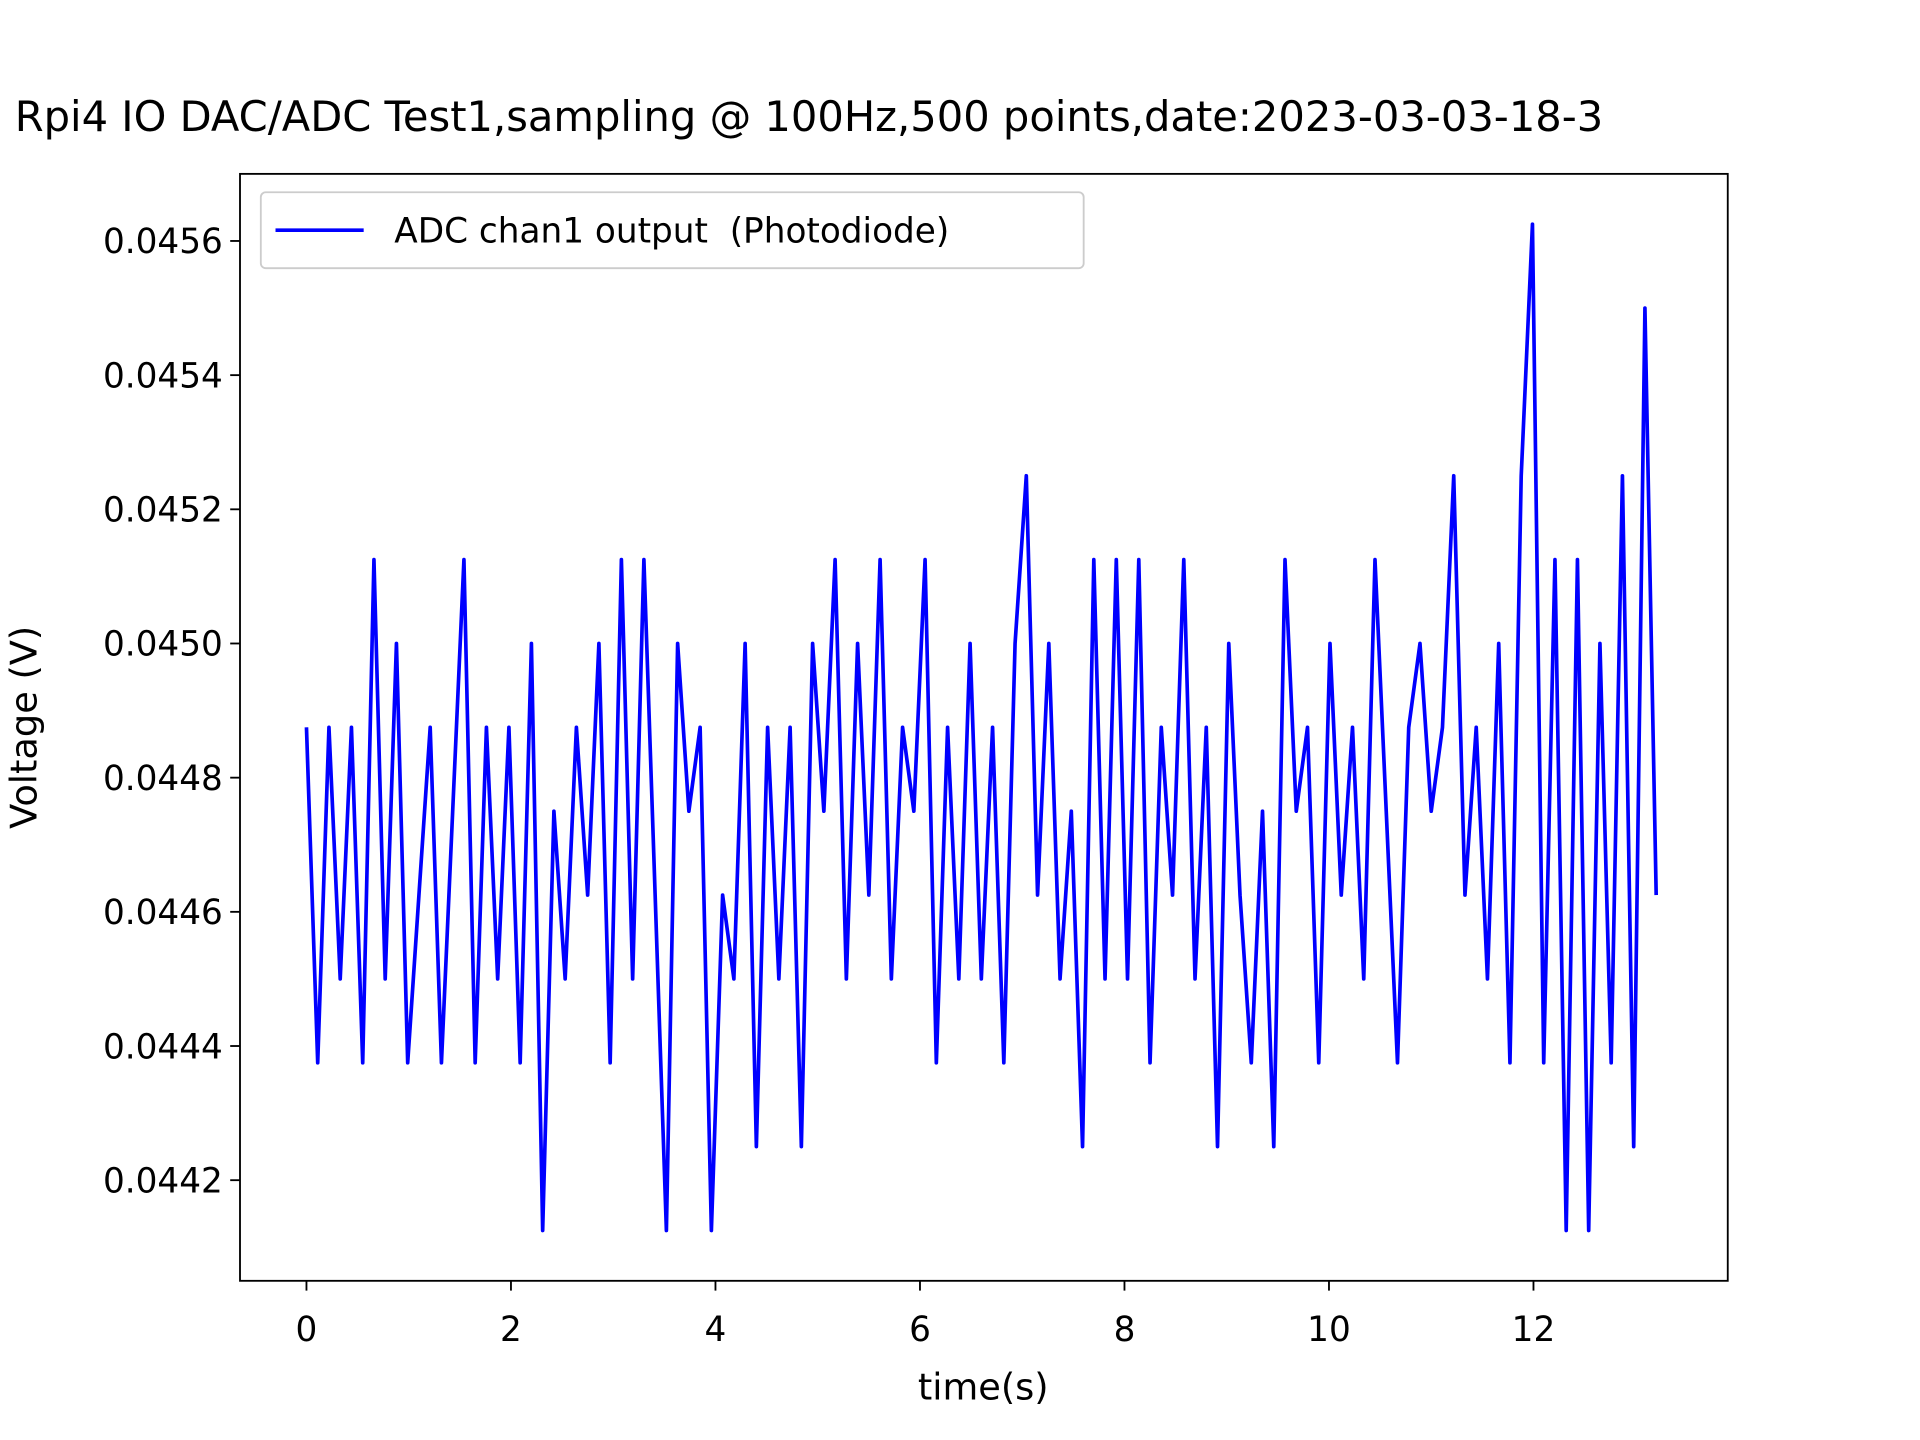 The height and width of the screenshot is (1440, 1920). Describe the element at coordinates (920, 1330) in the screenshot. I see `x-tick-label: 6` at that location.